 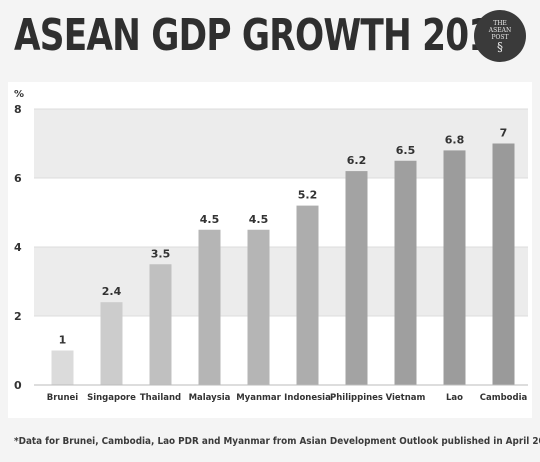 What do you see at coordinates (19, 94) in the screenshot?
I see `y-axis-label: %` at bounding box center [19, 94].